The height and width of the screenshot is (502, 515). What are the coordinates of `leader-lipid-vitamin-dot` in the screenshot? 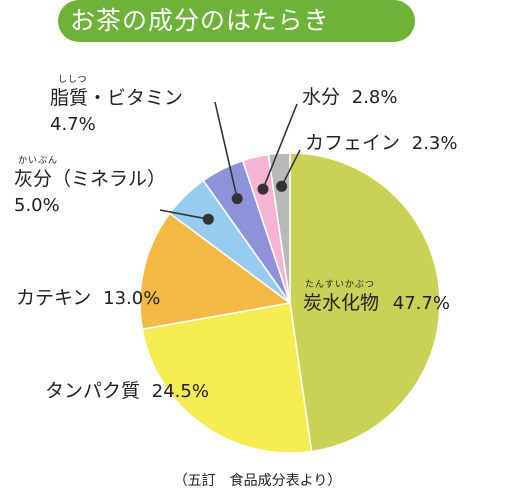 It's located at (237, 199).